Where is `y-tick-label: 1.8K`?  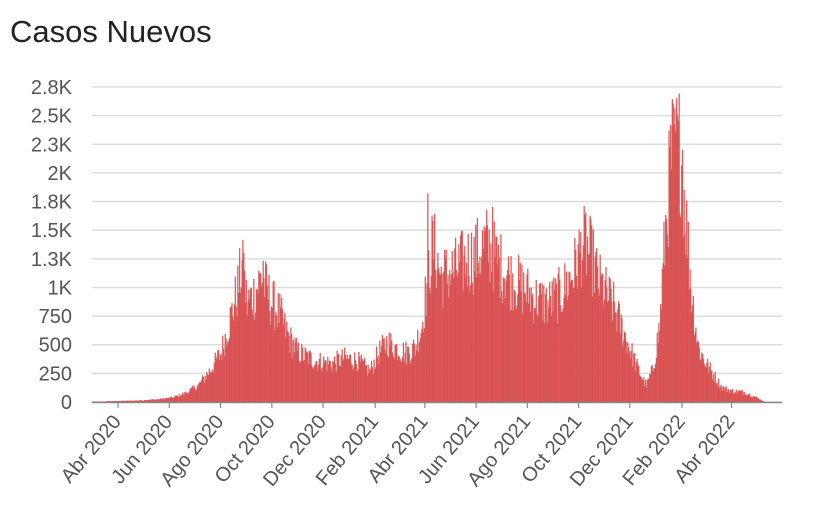
y-tick-label: 1.8K is located at coordinates (52, 203).